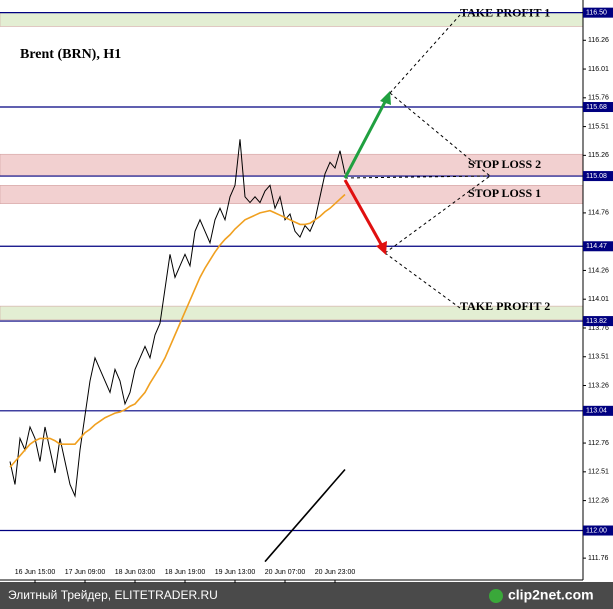 This screenshot has width=613, height=609. Describe the element at coordinates (113, 595) in the screenshot. I see `footer-left: Элитный Трейдер, ELITETRADER.RU` at that location.